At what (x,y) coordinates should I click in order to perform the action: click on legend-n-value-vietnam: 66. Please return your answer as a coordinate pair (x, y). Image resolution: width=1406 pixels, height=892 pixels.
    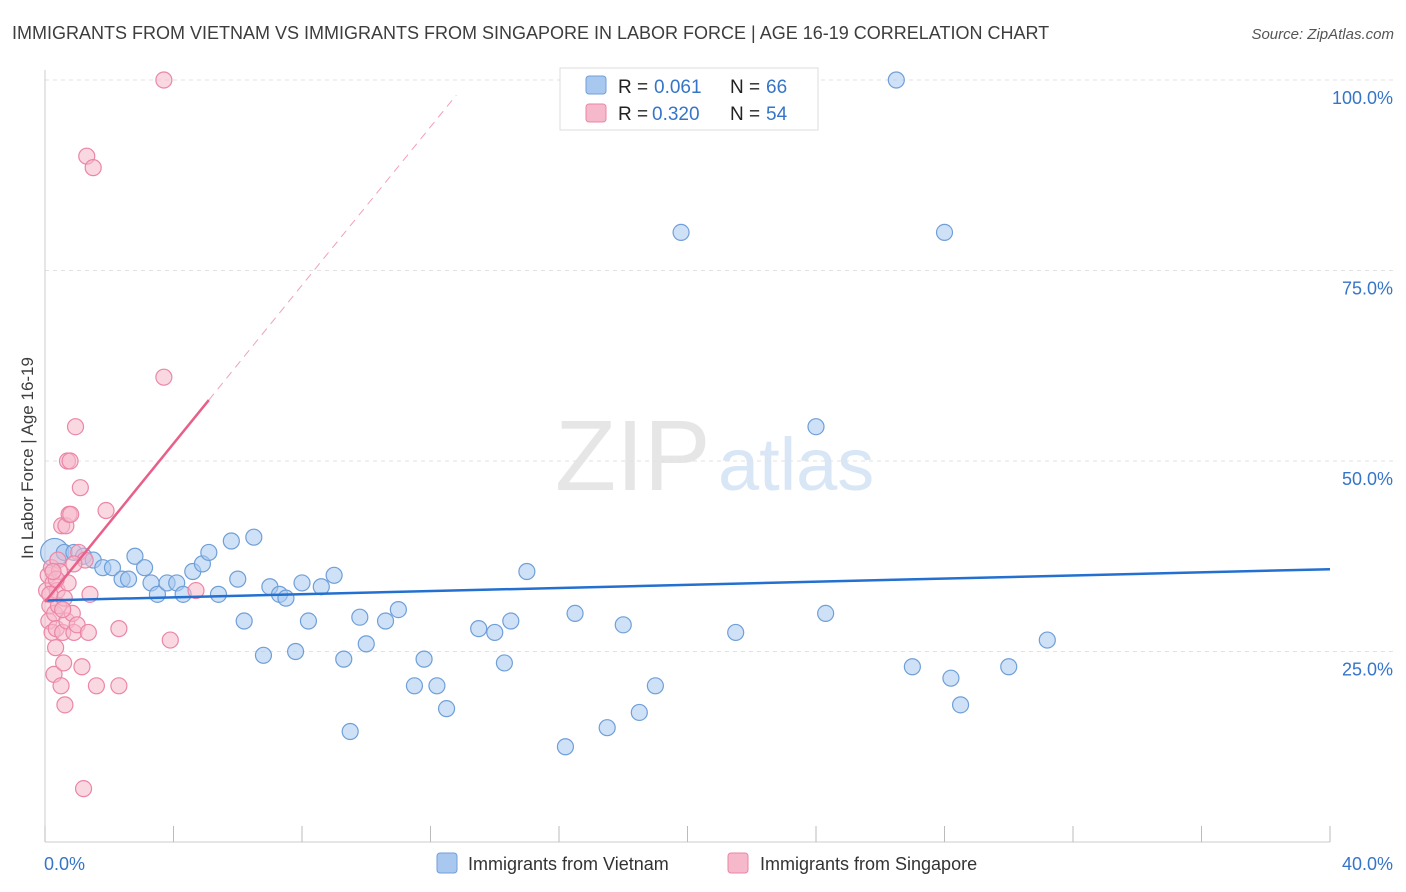
    Looking at the image, I should click on (776, 87).